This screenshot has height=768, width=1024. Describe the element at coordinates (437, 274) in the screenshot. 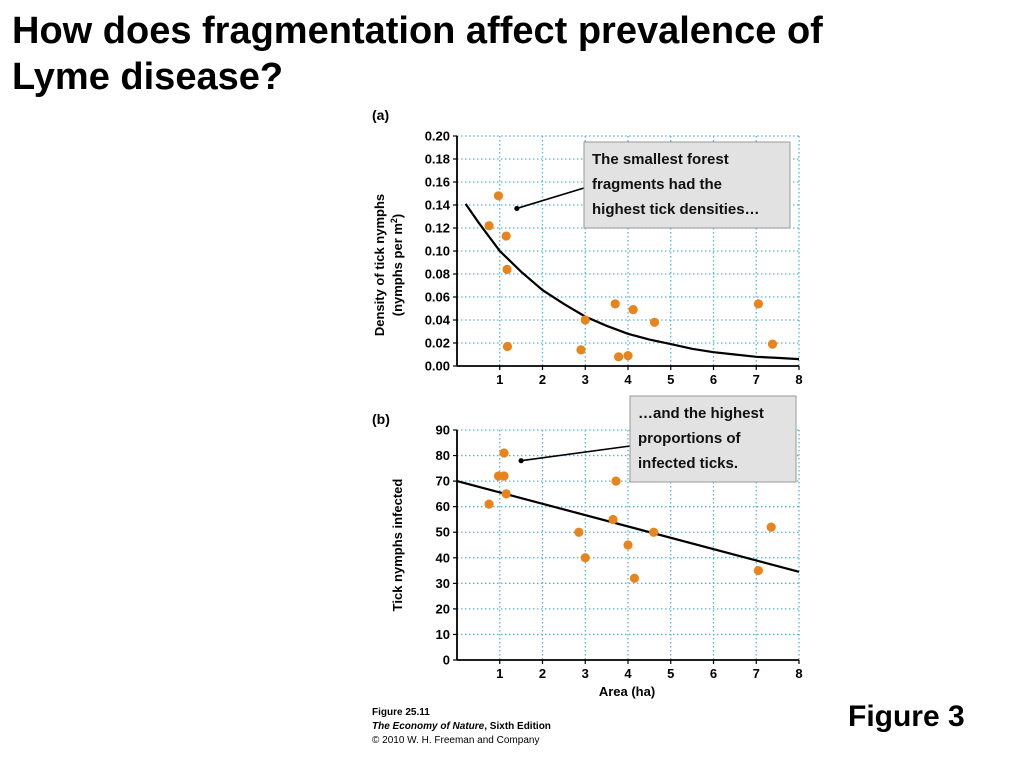

I see `panel-a-y-tick-label: 0.08` at that location.